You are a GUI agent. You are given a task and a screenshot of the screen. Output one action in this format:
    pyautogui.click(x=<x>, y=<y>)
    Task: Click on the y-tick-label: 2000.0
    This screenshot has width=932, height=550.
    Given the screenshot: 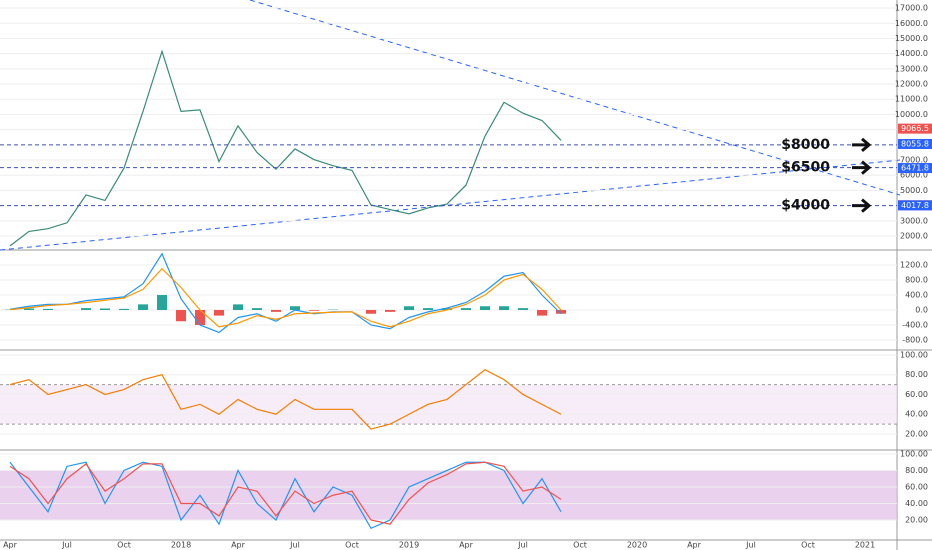 What is the action you would take?
    pyautogui.click(x=914, y=236)
    